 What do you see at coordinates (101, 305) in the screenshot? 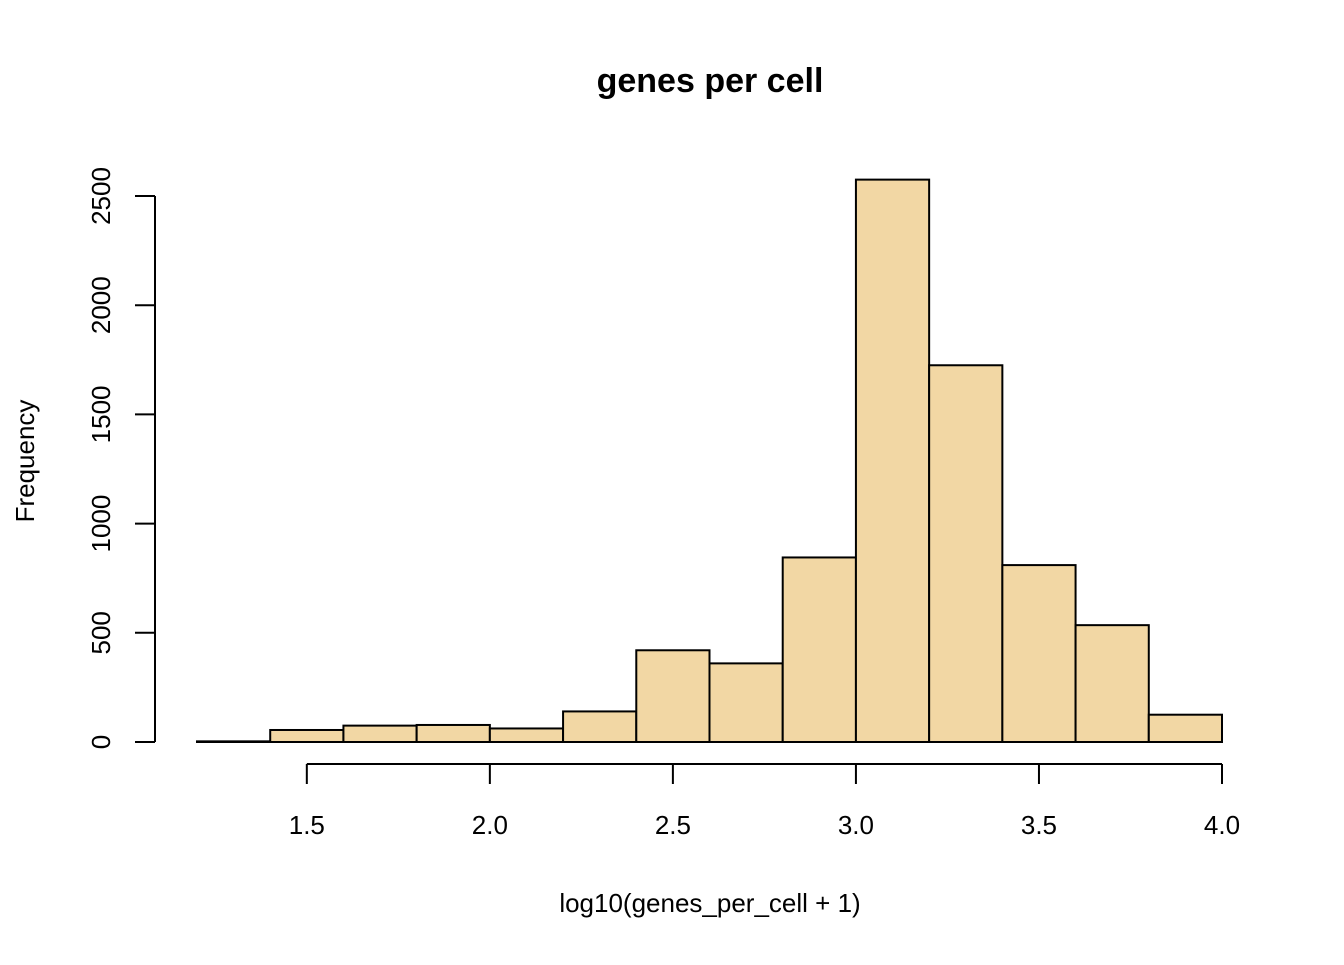
I see `y-tick-label: 2000` at bounding box center [101, 305].